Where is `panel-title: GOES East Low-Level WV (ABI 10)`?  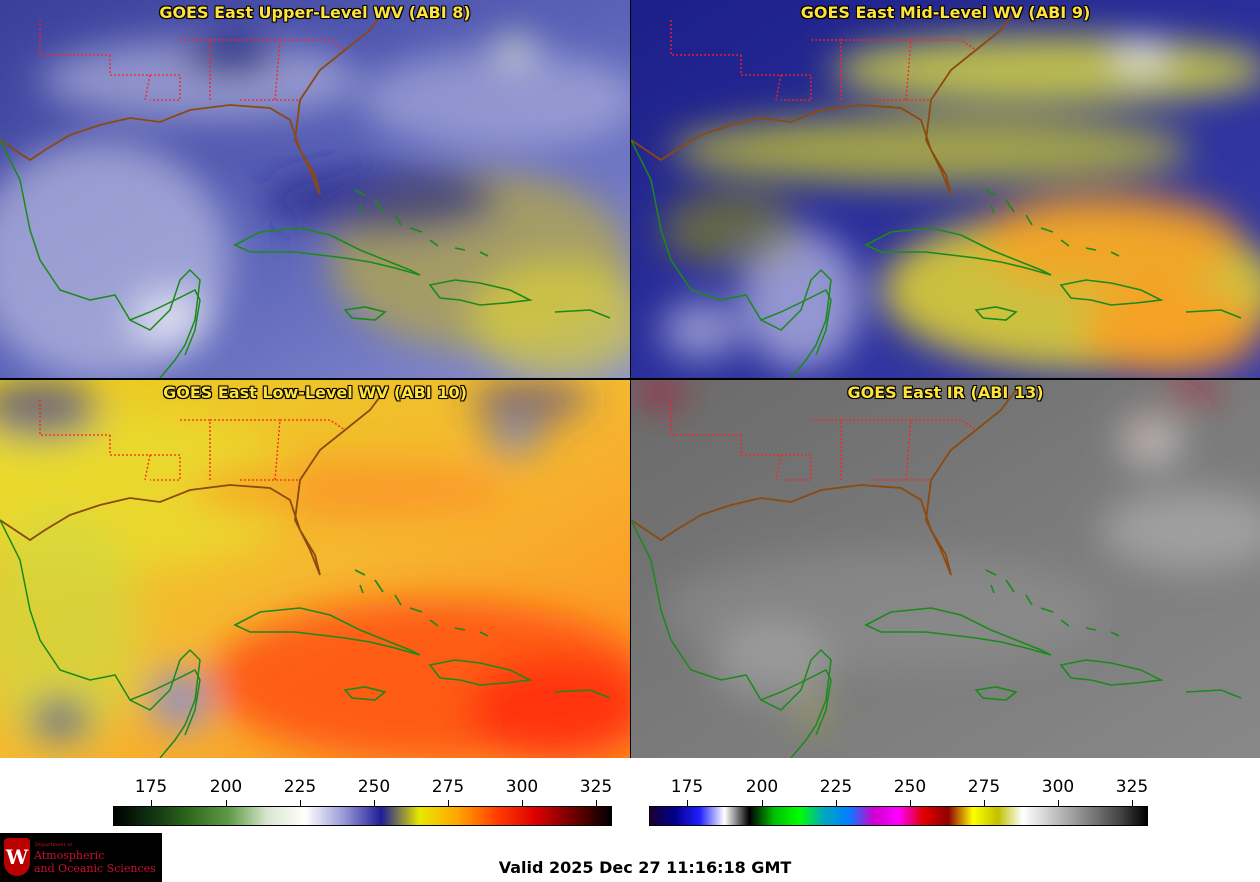
panel-title: GOES East Low-Level WV (ABI 10) is located at coordinates (315, 392).